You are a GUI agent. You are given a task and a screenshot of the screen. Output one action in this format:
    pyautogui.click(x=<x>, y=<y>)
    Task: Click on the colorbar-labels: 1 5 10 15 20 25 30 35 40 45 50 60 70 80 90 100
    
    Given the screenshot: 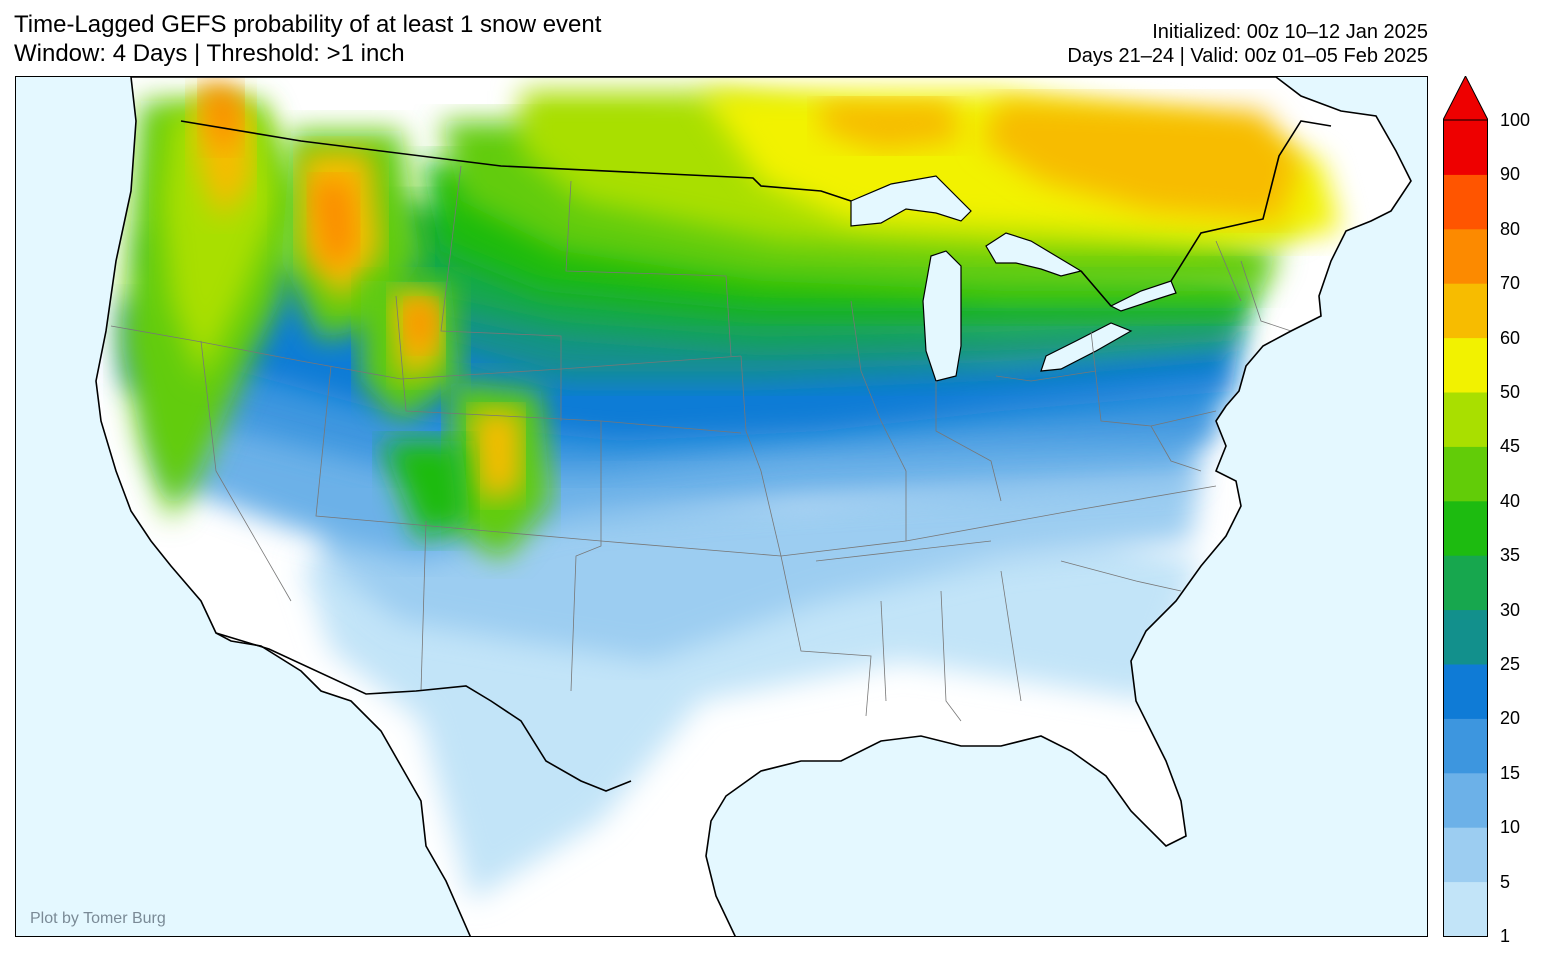 What is the action you would take?
    pyautogui.click(x=1525, y=481)
    